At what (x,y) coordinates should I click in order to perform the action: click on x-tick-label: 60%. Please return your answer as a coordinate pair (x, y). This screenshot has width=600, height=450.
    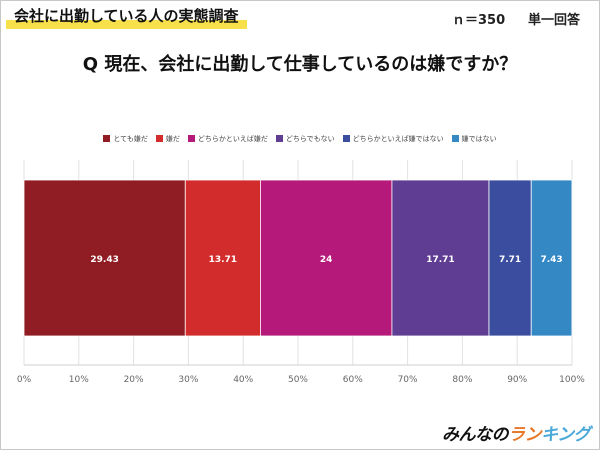
    Looking at the image, I should click on (353, 380).